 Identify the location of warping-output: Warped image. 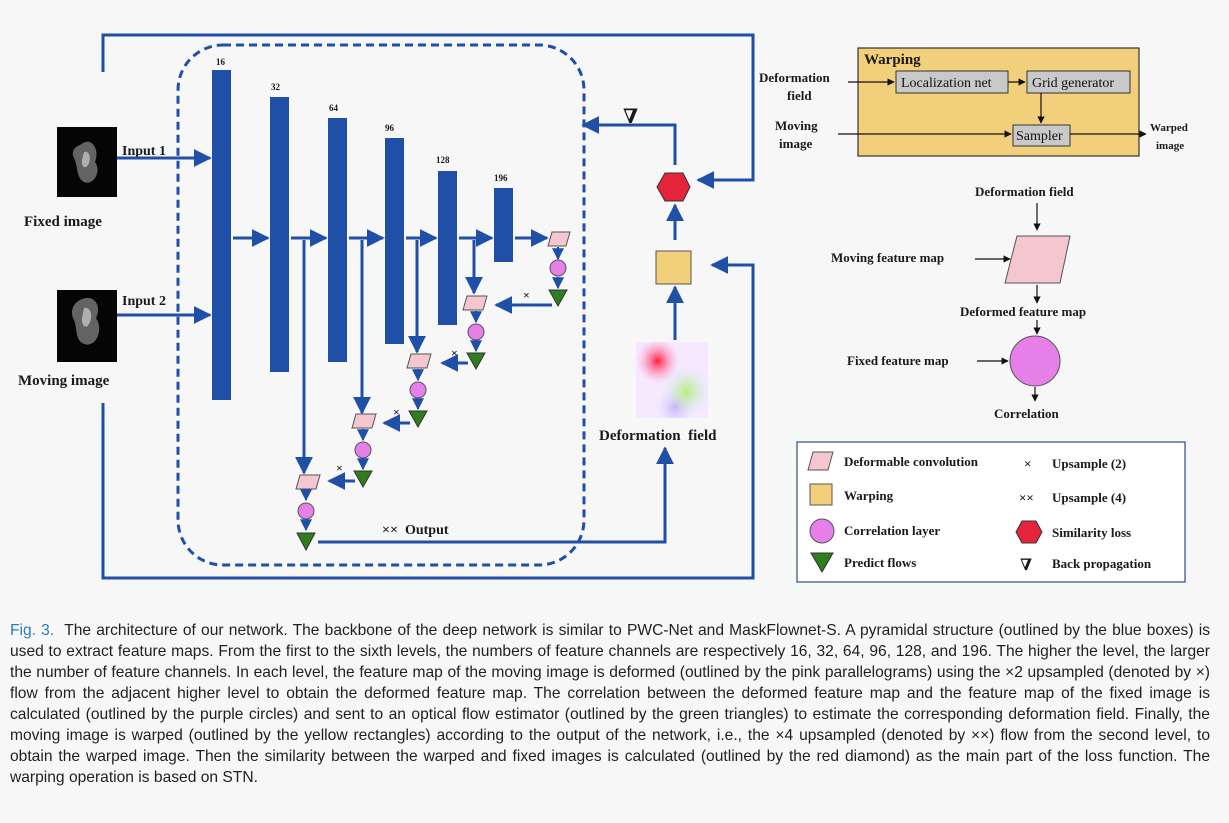
(1170, 137).